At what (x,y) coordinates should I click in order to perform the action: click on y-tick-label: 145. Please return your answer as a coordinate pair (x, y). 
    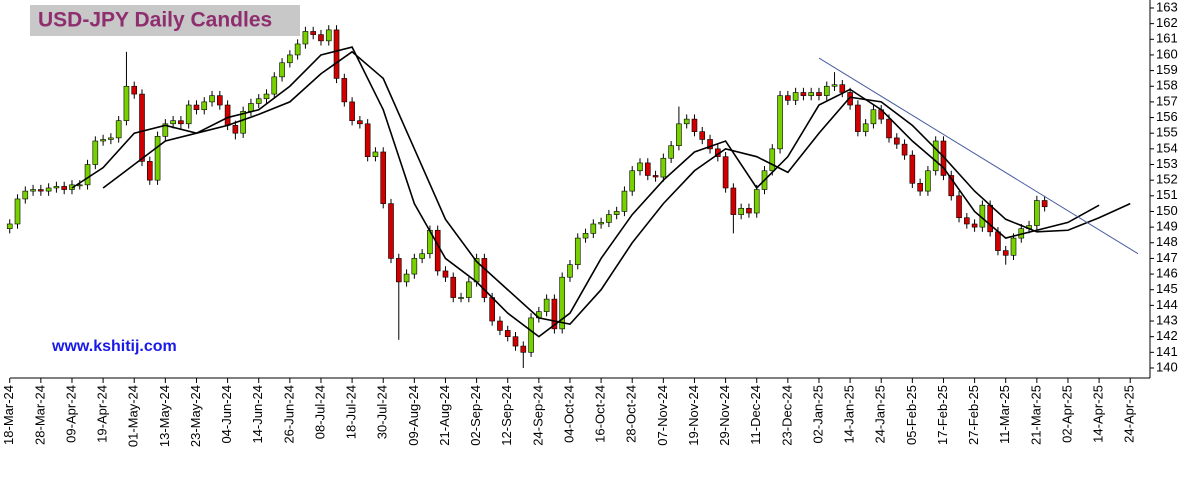
    Looking at the image, I should click on (1167, 288).